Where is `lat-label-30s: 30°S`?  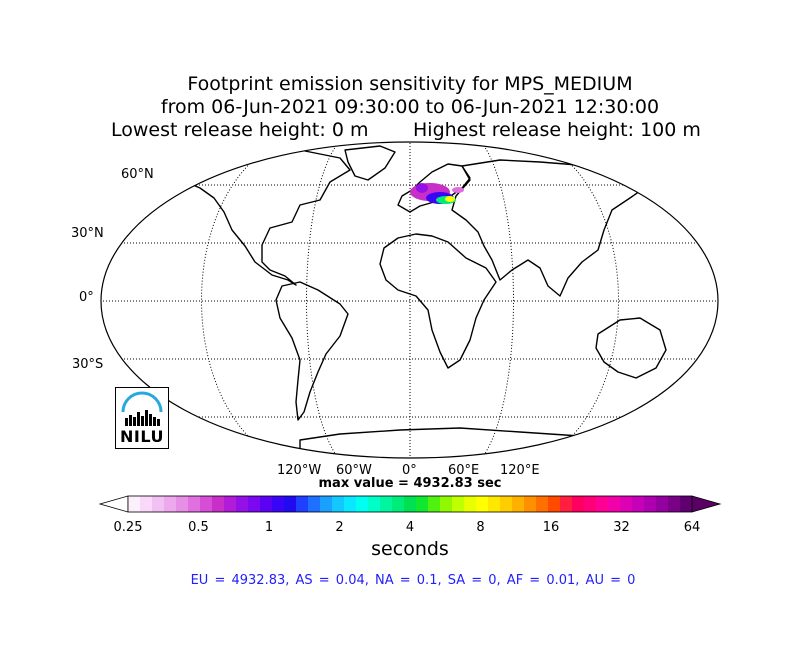 lat-label-30s: 30°S is located at coordinates (88, 364).